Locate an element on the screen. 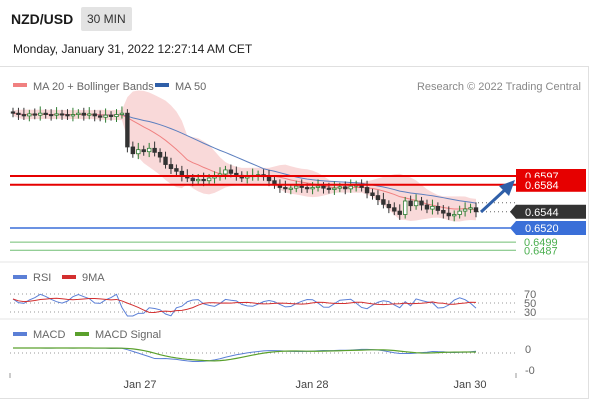 This screenshot has height=400, width=590. resistance-label-bg is located at coordinates (551, 184).